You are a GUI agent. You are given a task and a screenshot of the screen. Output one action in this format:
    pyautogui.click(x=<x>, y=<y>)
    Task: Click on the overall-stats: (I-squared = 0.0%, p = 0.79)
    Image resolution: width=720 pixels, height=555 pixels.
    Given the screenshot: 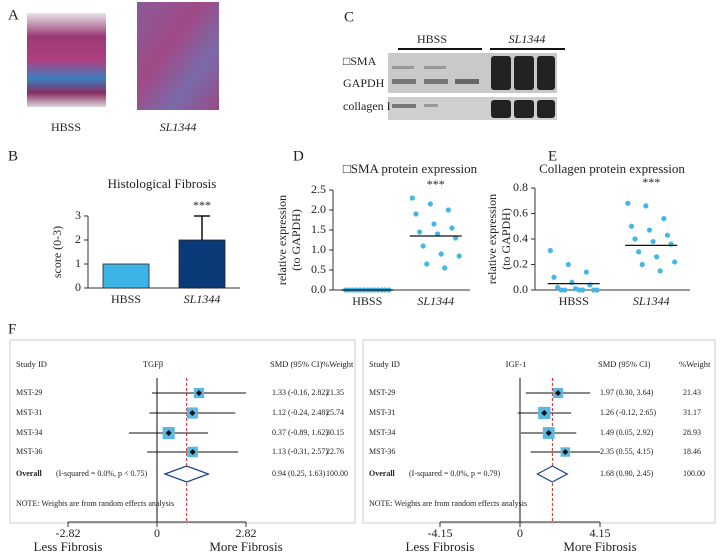 What is the action you would take?
    pyautogui.click(x=455, y=473)
    